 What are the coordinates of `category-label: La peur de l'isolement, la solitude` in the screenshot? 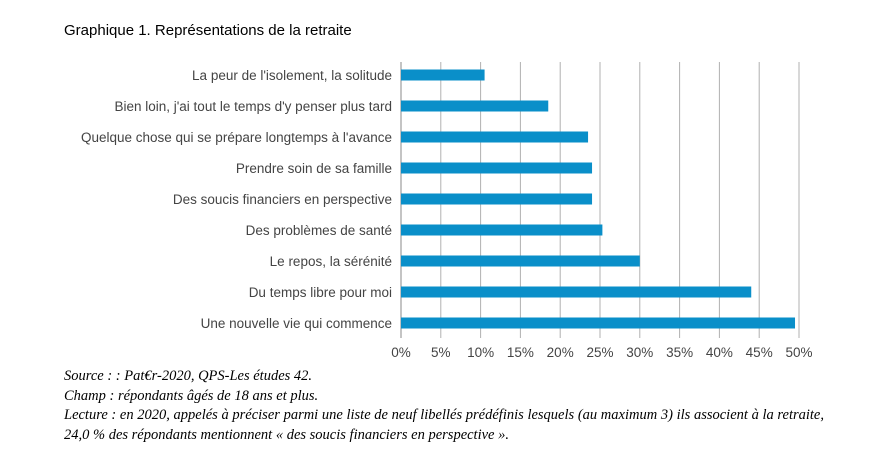 It's located at (292, 75).